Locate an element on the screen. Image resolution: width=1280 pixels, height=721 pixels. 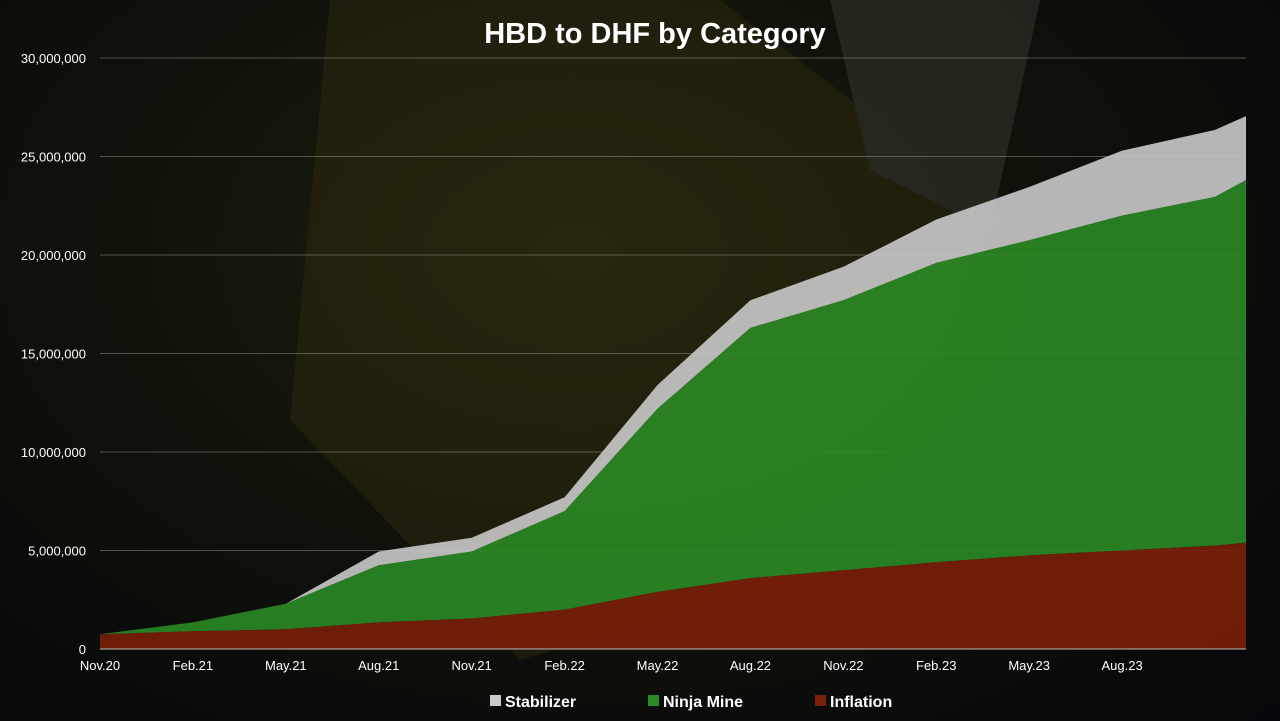
x-tick-label: Nov.21 is located at coordinates (472, 665).